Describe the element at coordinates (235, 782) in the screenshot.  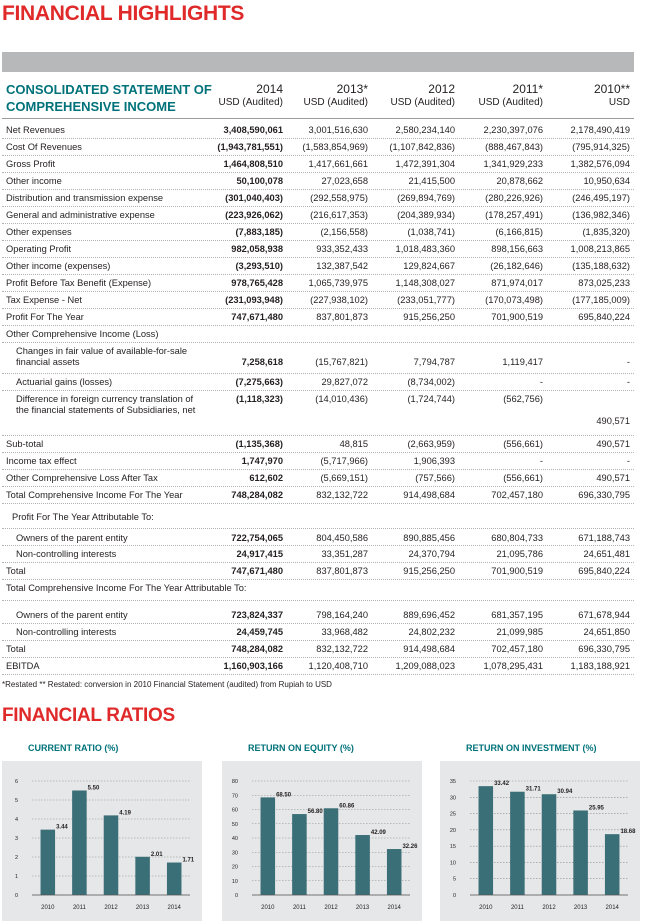
I see `y-tick-label: 80` at that location.